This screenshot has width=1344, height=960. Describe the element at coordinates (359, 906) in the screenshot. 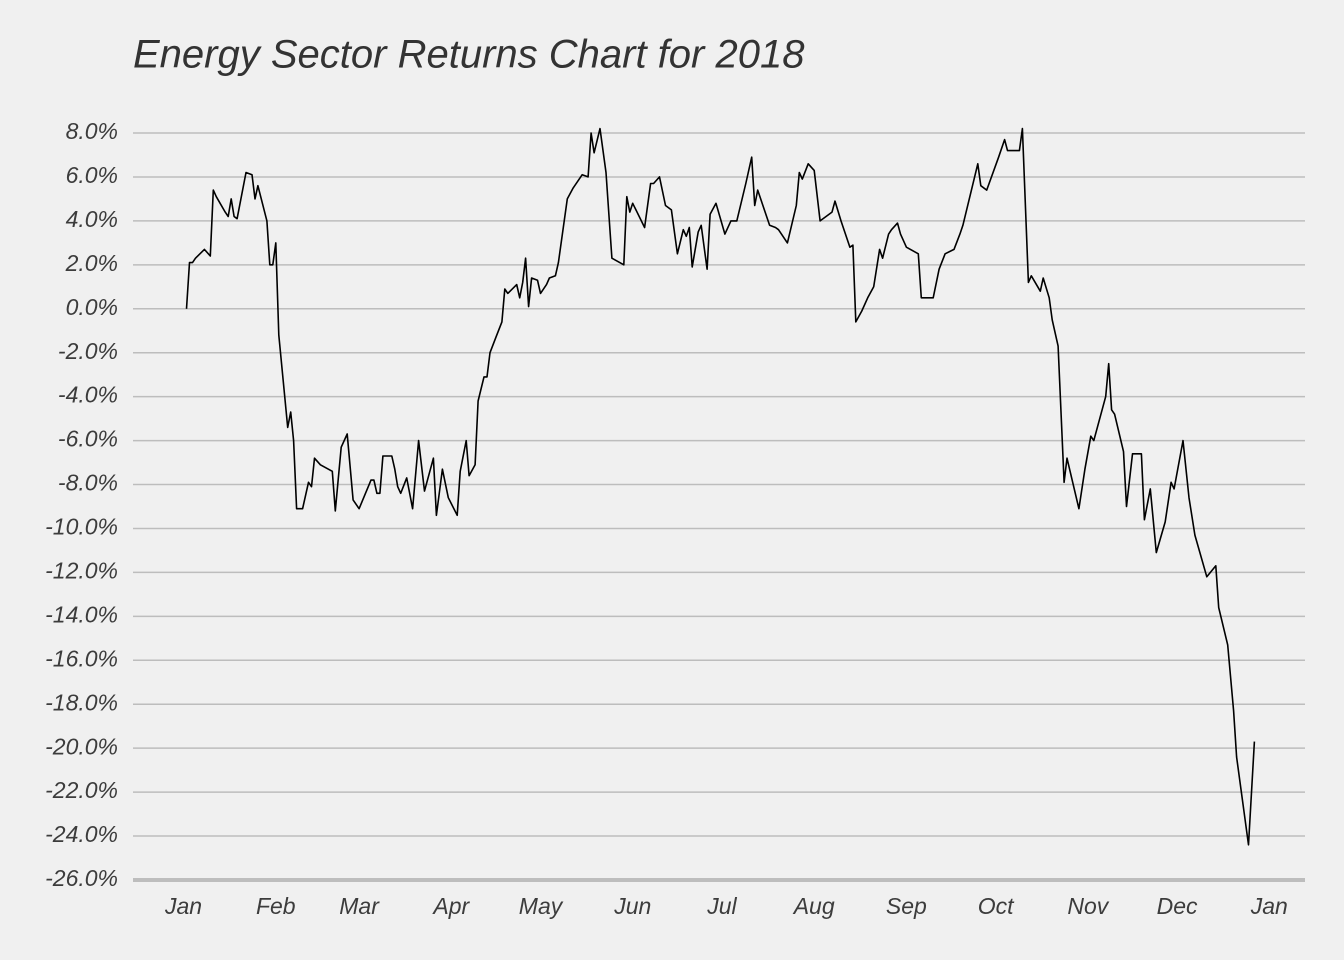

I see `x-tick-label: Mar` at that location.